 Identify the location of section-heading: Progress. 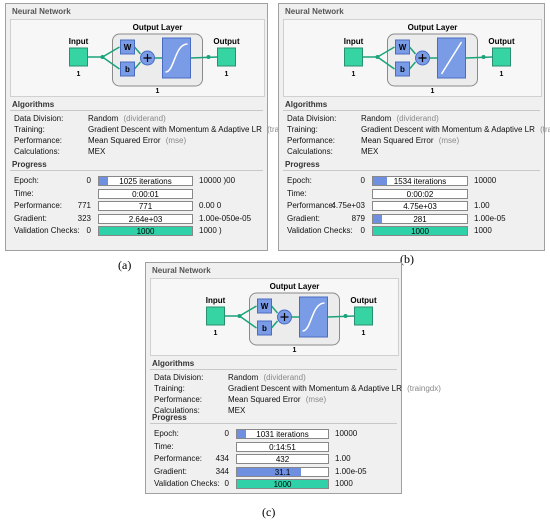
(169, 417).